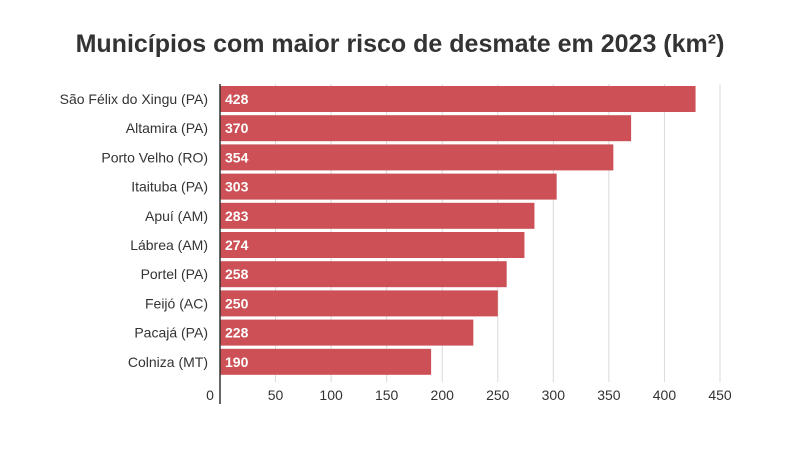  What do you see at coordinates (276, 395) in the screenshot?
I see `x-tick-label: 50` at bounding box center [276, 395].